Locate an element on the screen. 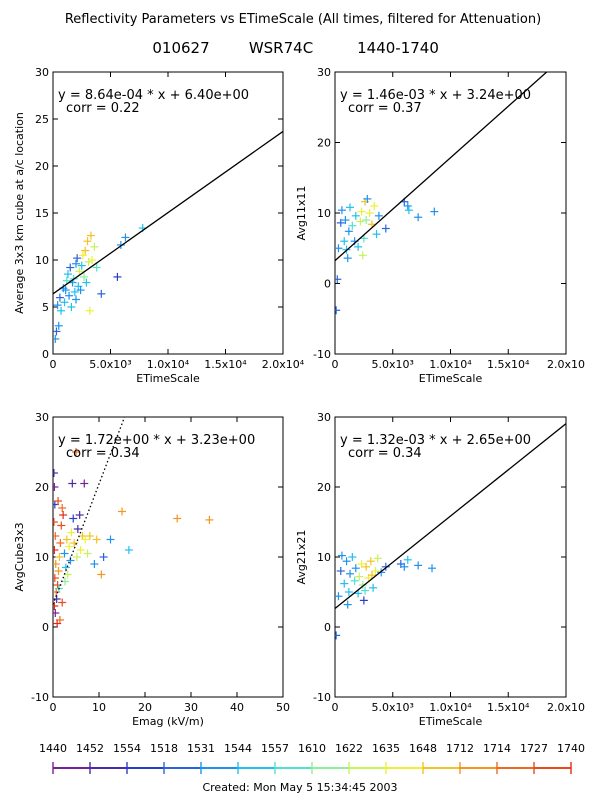 The width and height of the screenshot is (600, 800). colorbar-label: 1610 is located at coordinates (312, 748).